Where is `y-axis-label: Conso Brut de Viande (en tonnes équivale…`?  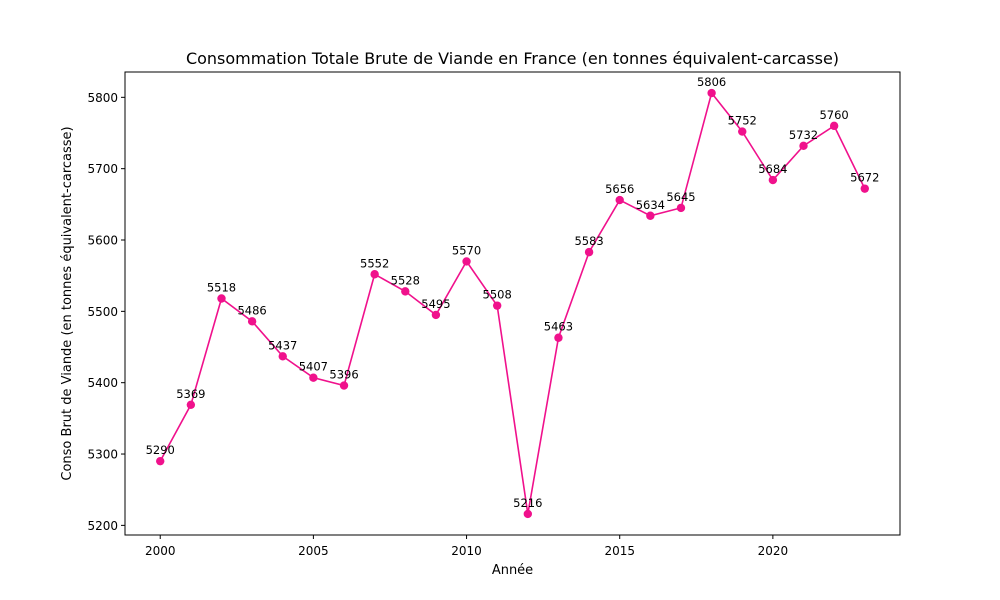
y-axis-label: Conso Brut de Viande (en tonnes équivale… is located at coordinates (67, 303).